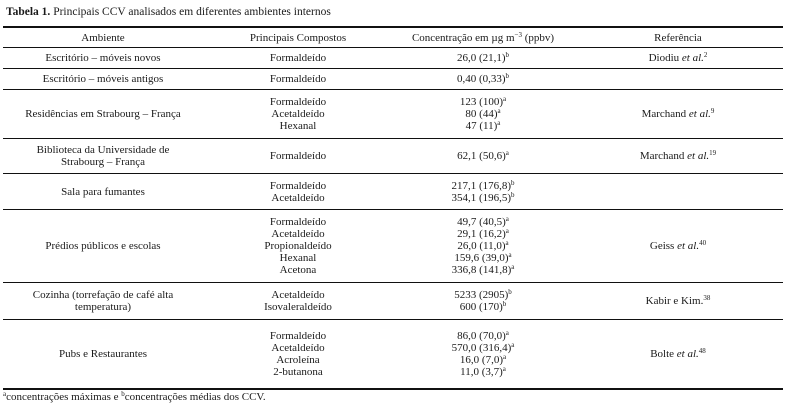 Image resolution: width=786 pixels, height=412 pixels. Describe the element at coordinates (702, 350) in the screenshot. I see `ref-number: 48` at that location.